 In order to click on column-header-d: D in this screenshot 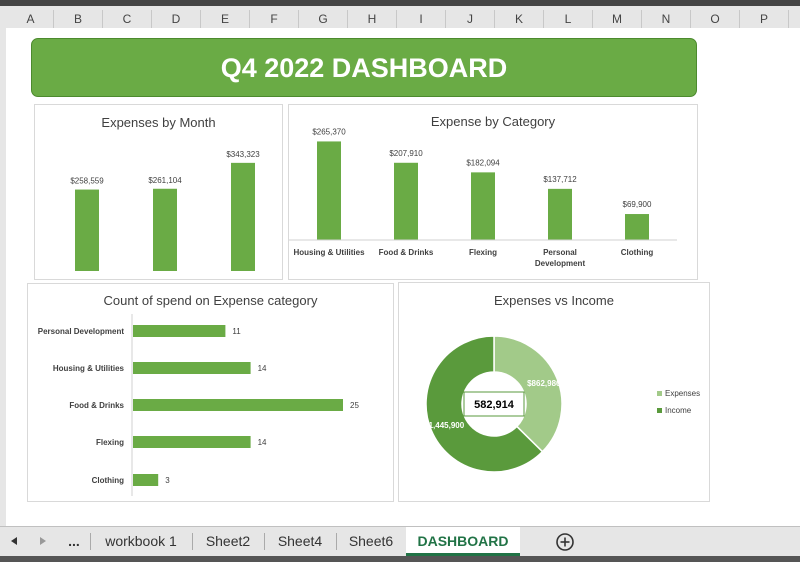, I will do `click(176, 19)`.